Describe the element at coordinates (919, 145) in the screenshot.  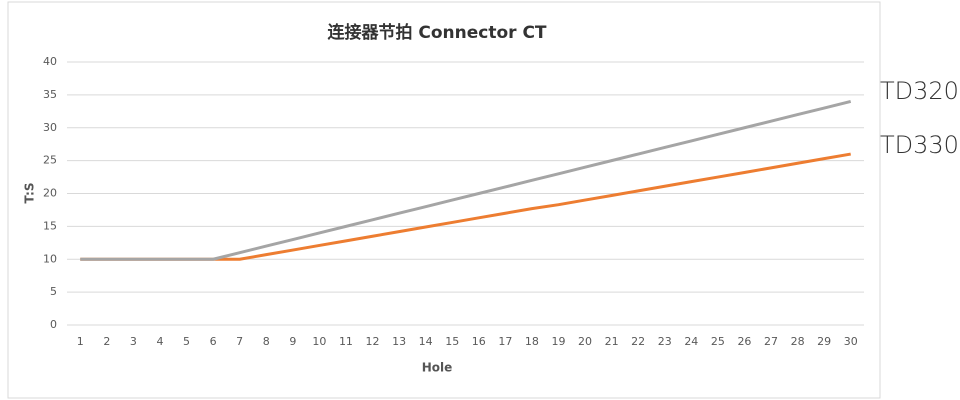
I see `legend-label: TD330` at that location.